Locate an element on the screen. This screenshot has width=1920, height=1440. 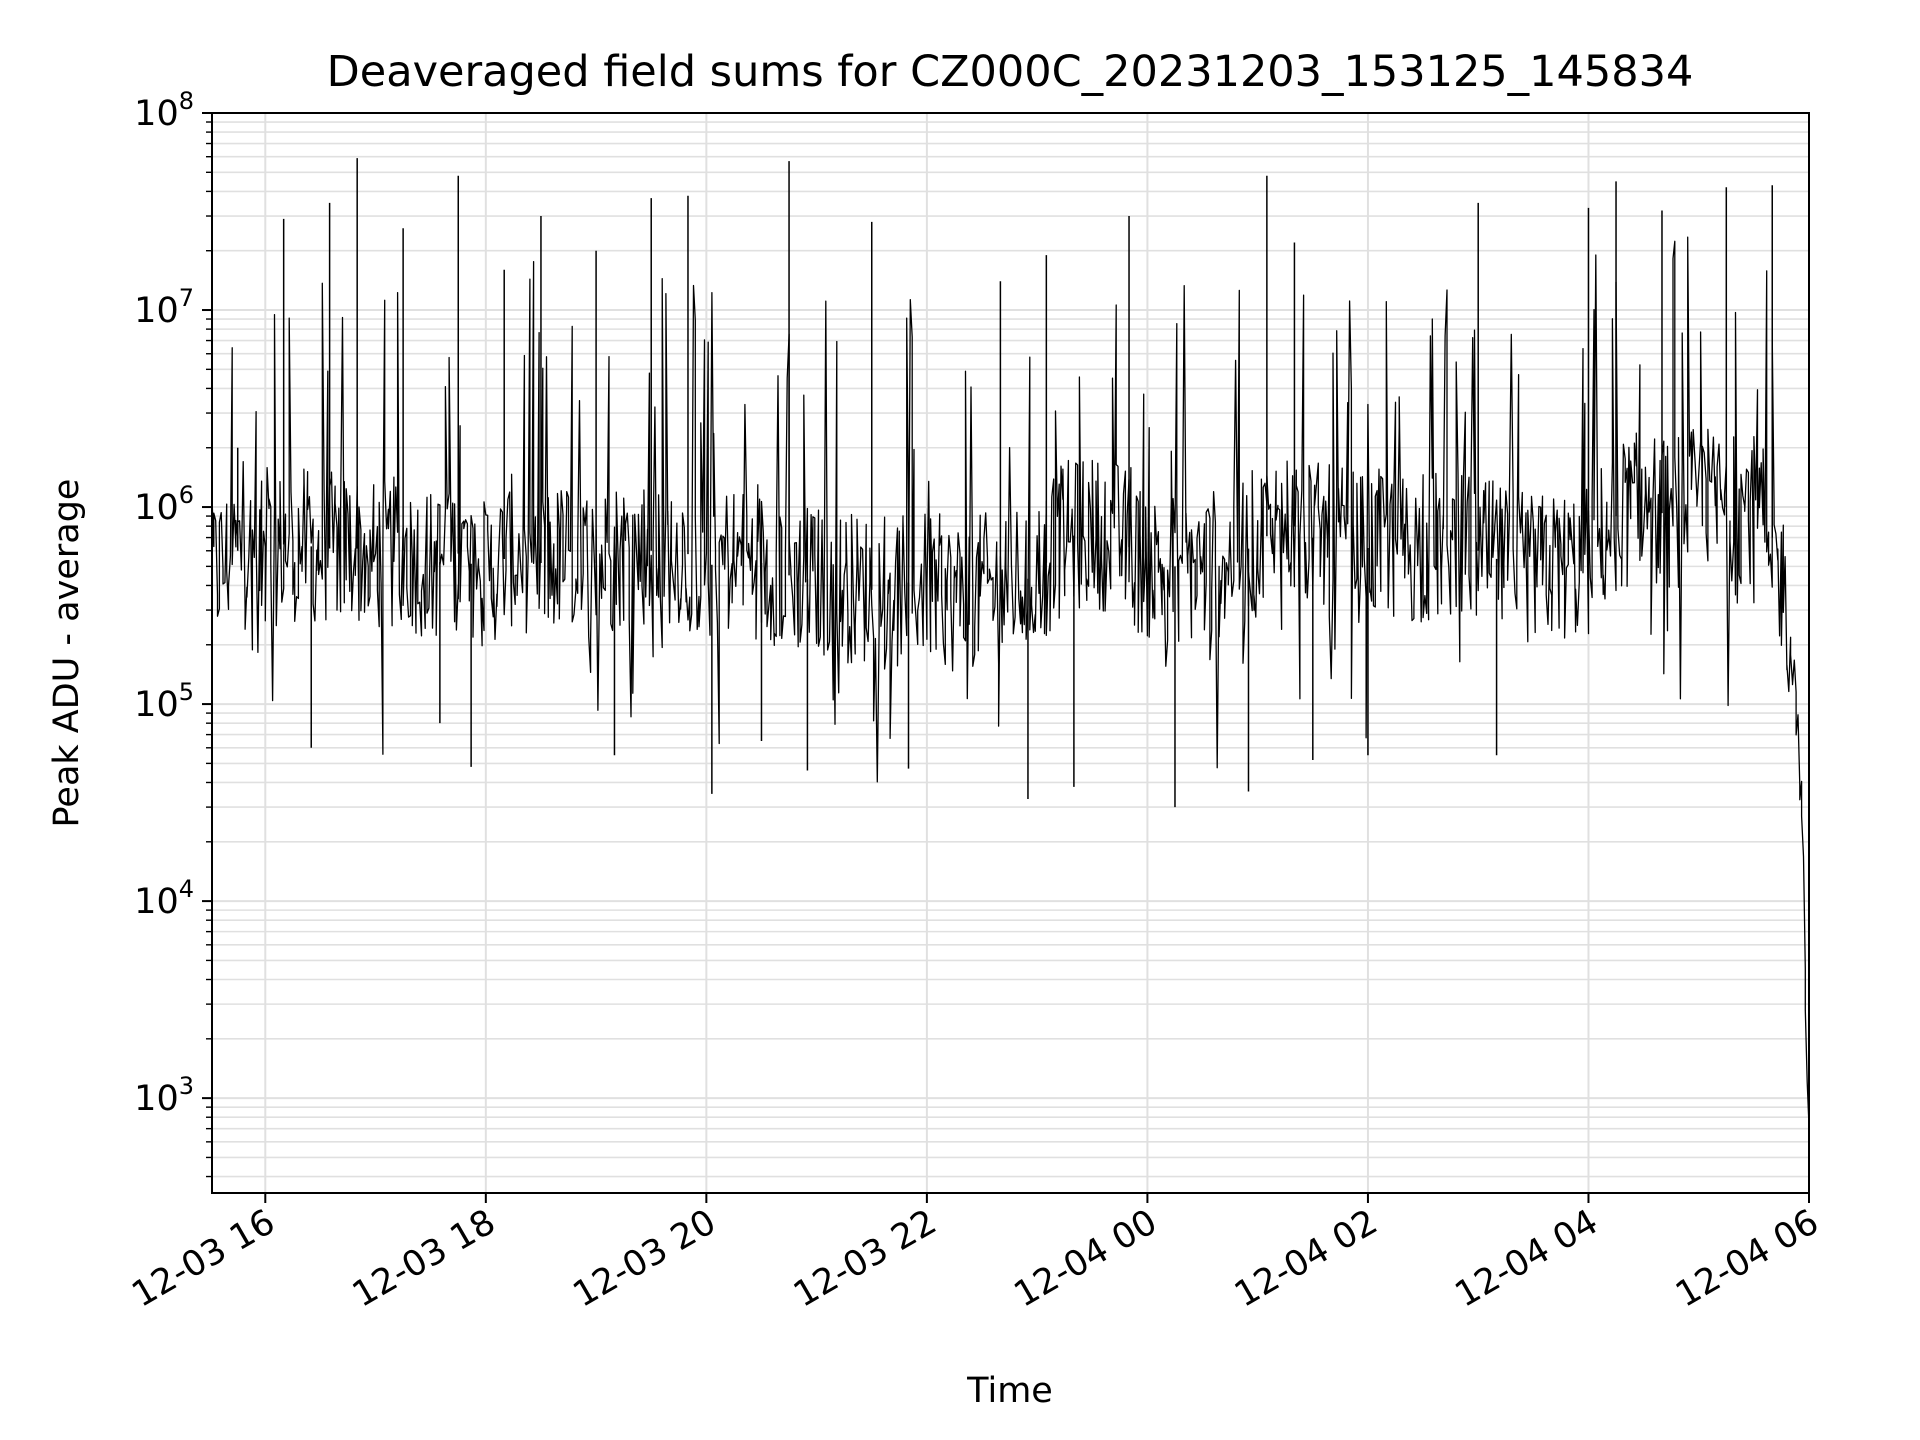
y-tick-label: 10⁸ is located at coordinates (164, 110).